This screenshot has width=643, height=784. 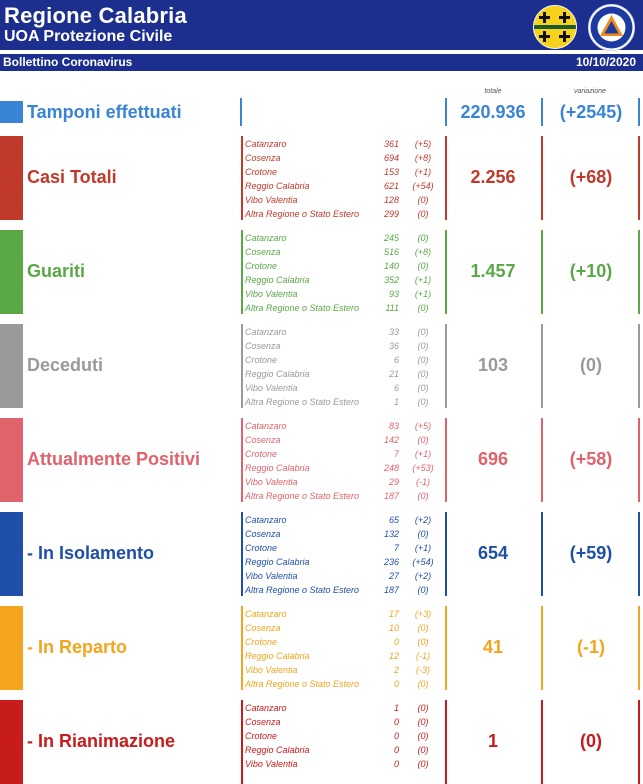 What do you see at coordinates (68, 62) in the screenshot?
I see `bulletin-label: Bollettino Coronavirus` at bounding box center [68, 62].